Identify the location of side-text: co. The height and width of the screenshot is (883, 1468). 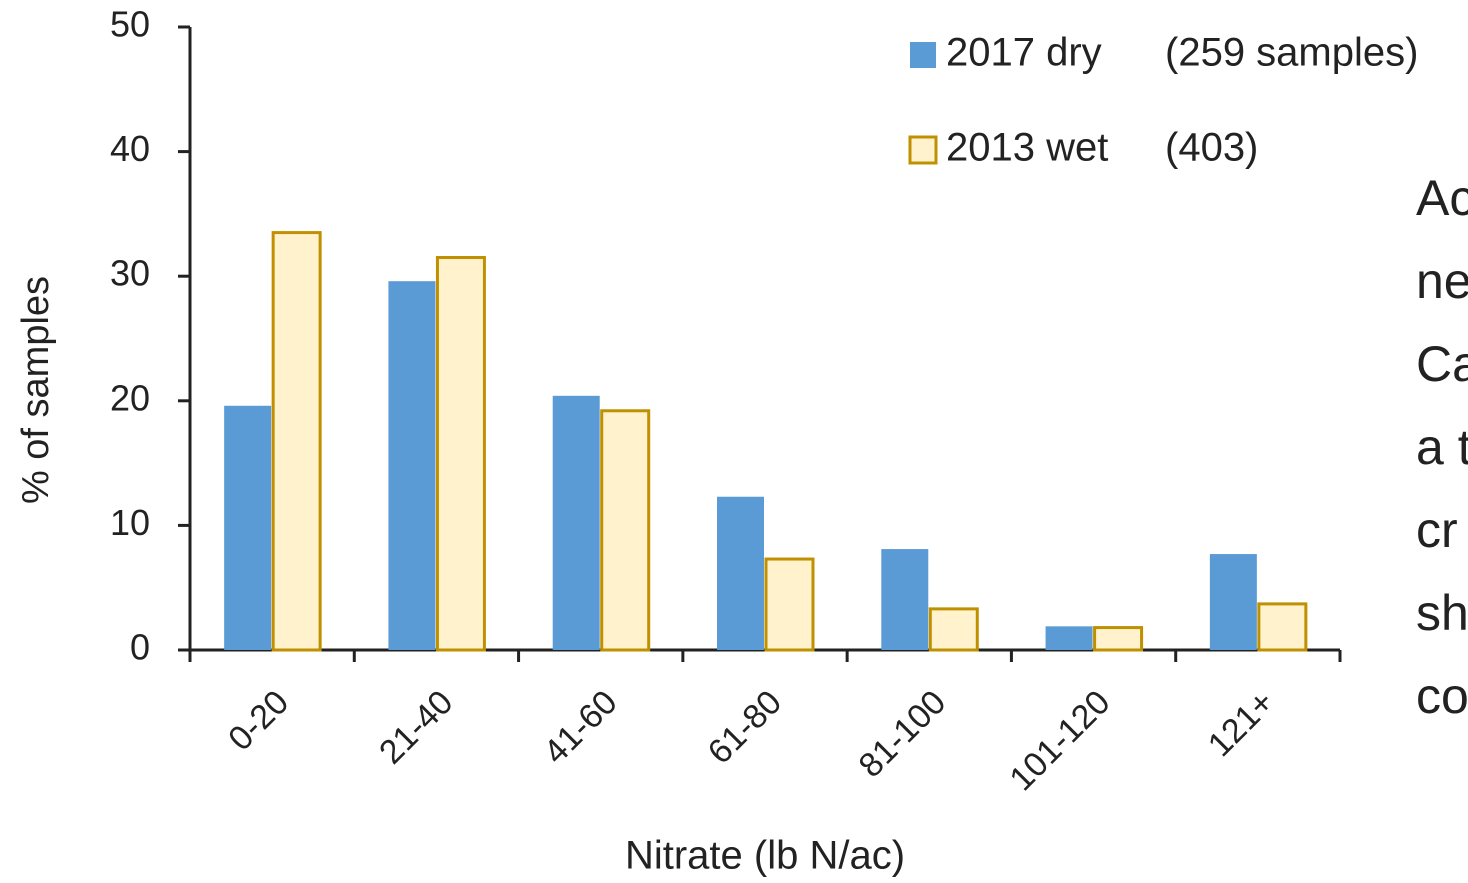
(1442, 696).